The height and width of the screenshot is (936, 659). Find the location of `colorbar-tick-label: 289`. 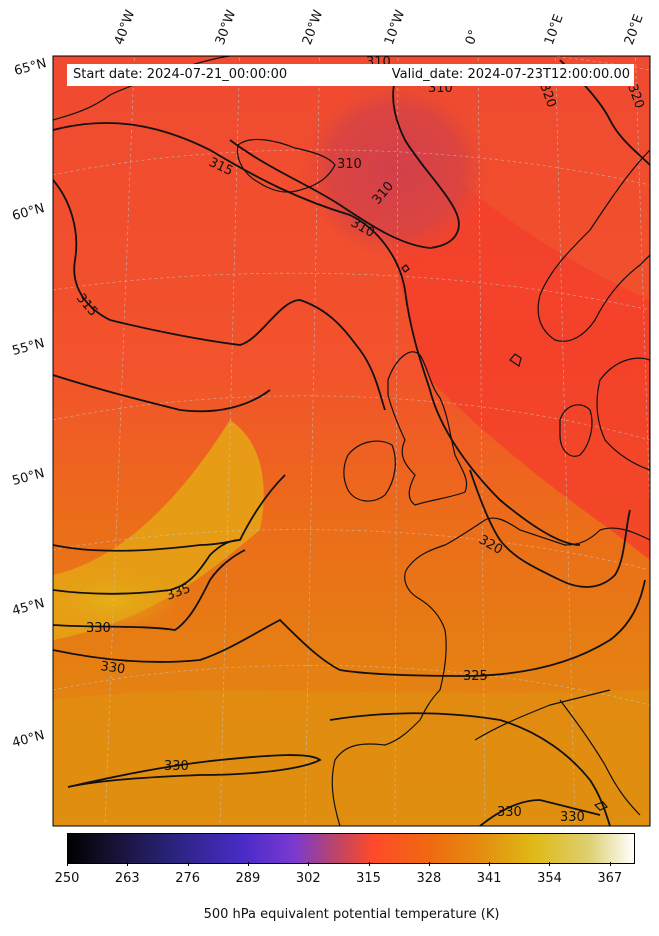

colorbar-tick-label: 289 is located at coordinates (248, 878).